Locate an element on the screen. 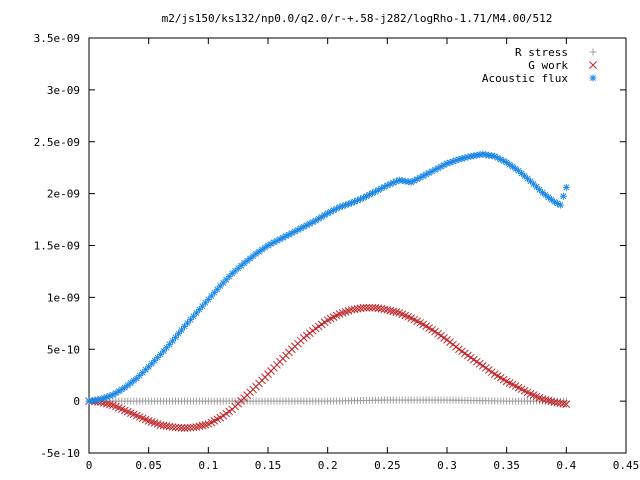  y-tick-label: 3.5e-09 is located at coordinates (57, 38).